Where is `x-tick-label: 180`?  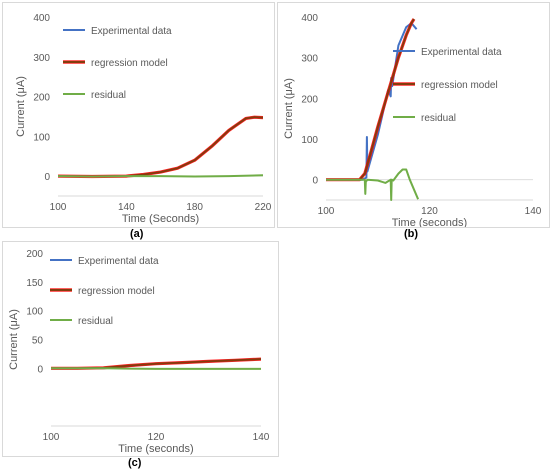
x-tick-label: 180 is located at coordinates (194, 207).